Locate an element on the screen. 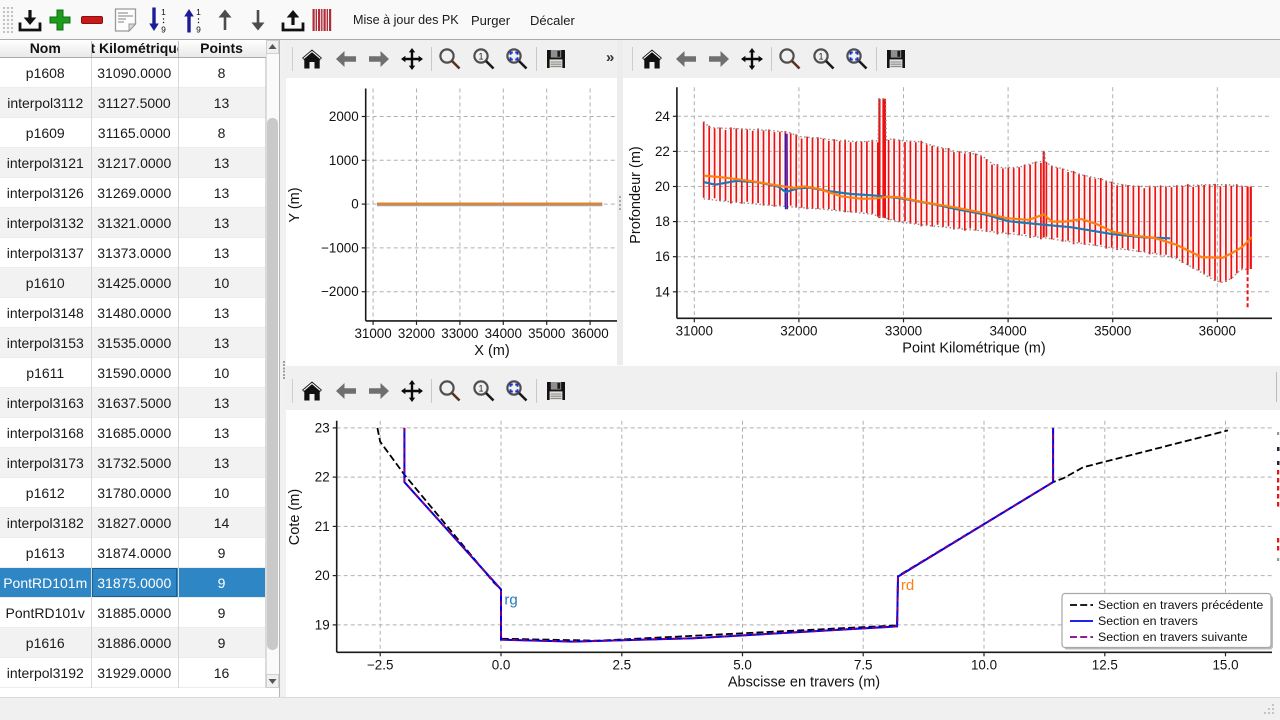 Image resolution: width=1280 pixels, height=720 pixels. svg-text: −2.5 is located at coordinates (380, 664).